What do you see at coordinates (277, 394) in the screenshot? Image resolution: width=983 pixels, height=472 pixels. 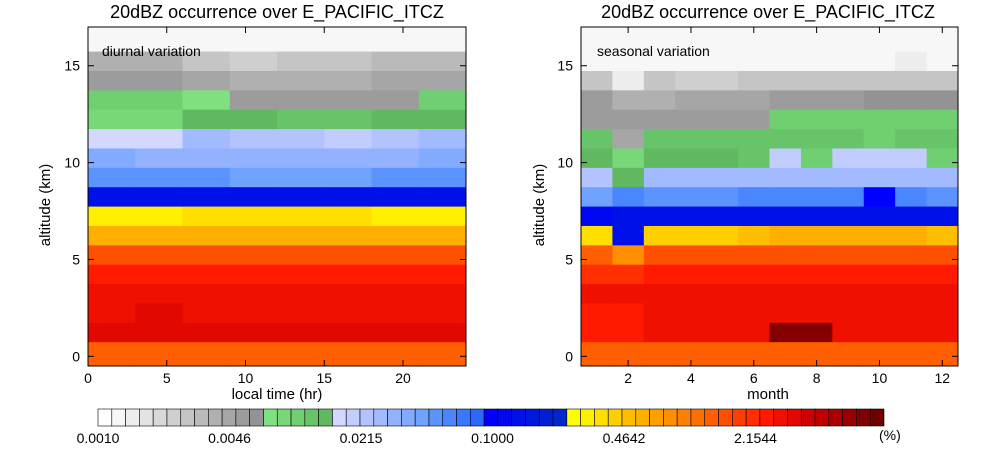 I see `panel-diurnal-xlabel: local time (hr)` at bounding box center [277, 394].